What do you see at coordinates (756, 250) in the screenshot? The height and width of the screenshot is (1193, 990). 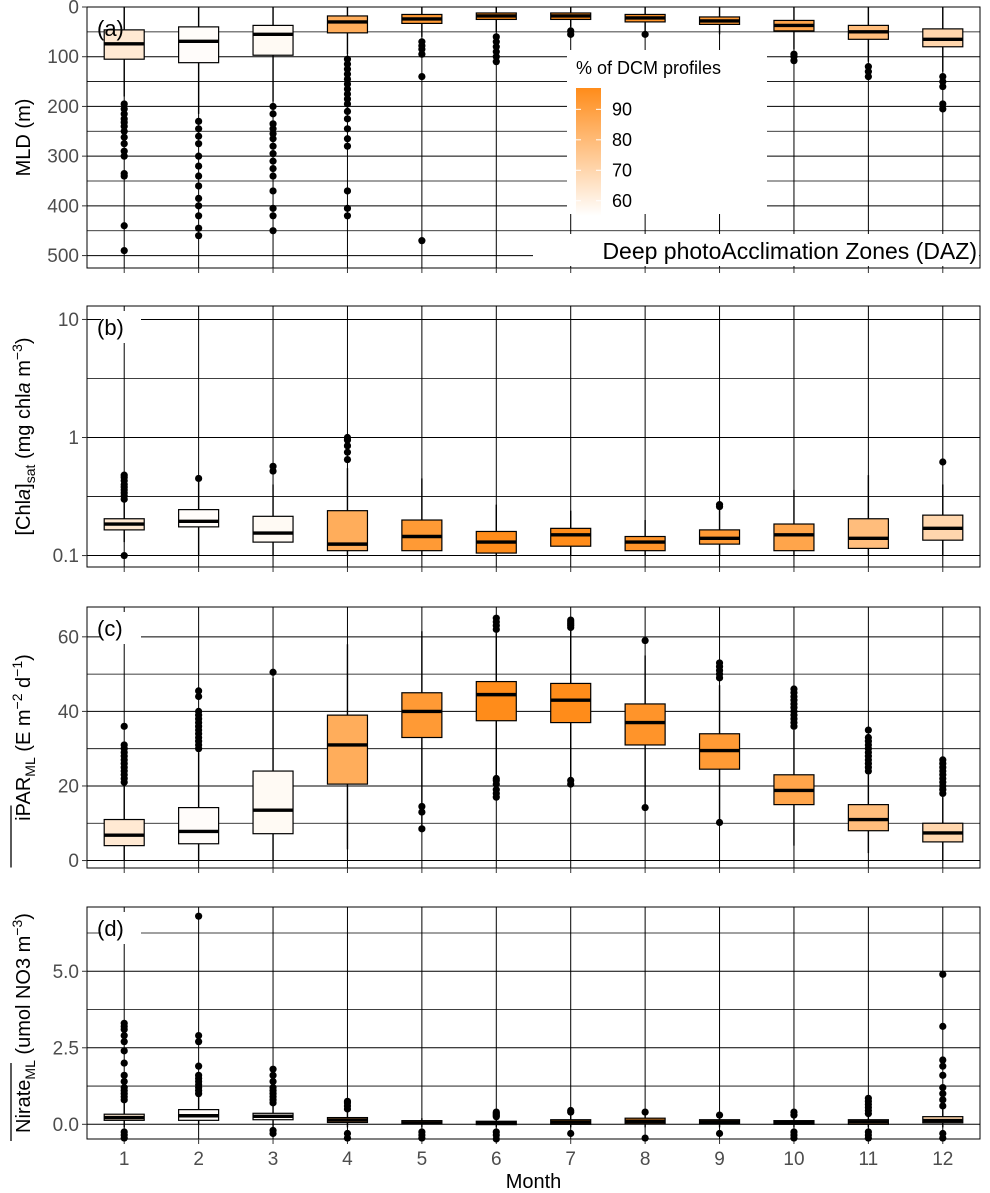 I see `daz-label-background` at bounding box center [756, 250].